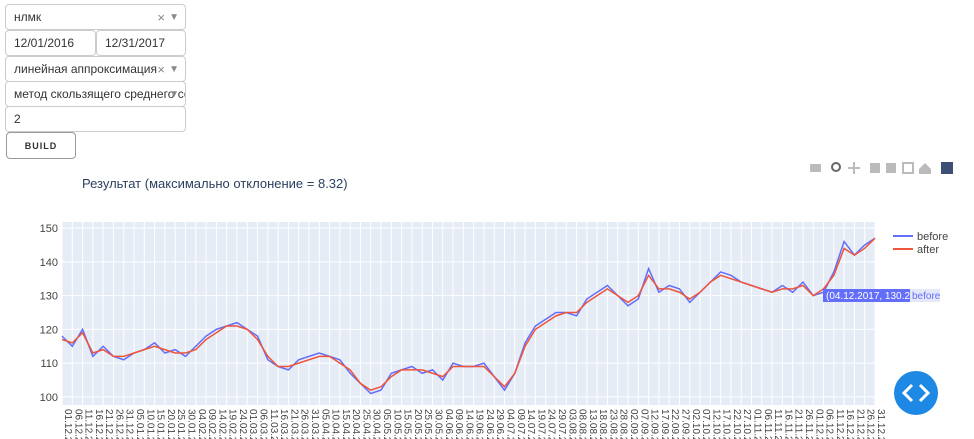 This screenshot has height=439, width=974. I want to click on x-tick-label: 31.12.2016, so click(129, 424).